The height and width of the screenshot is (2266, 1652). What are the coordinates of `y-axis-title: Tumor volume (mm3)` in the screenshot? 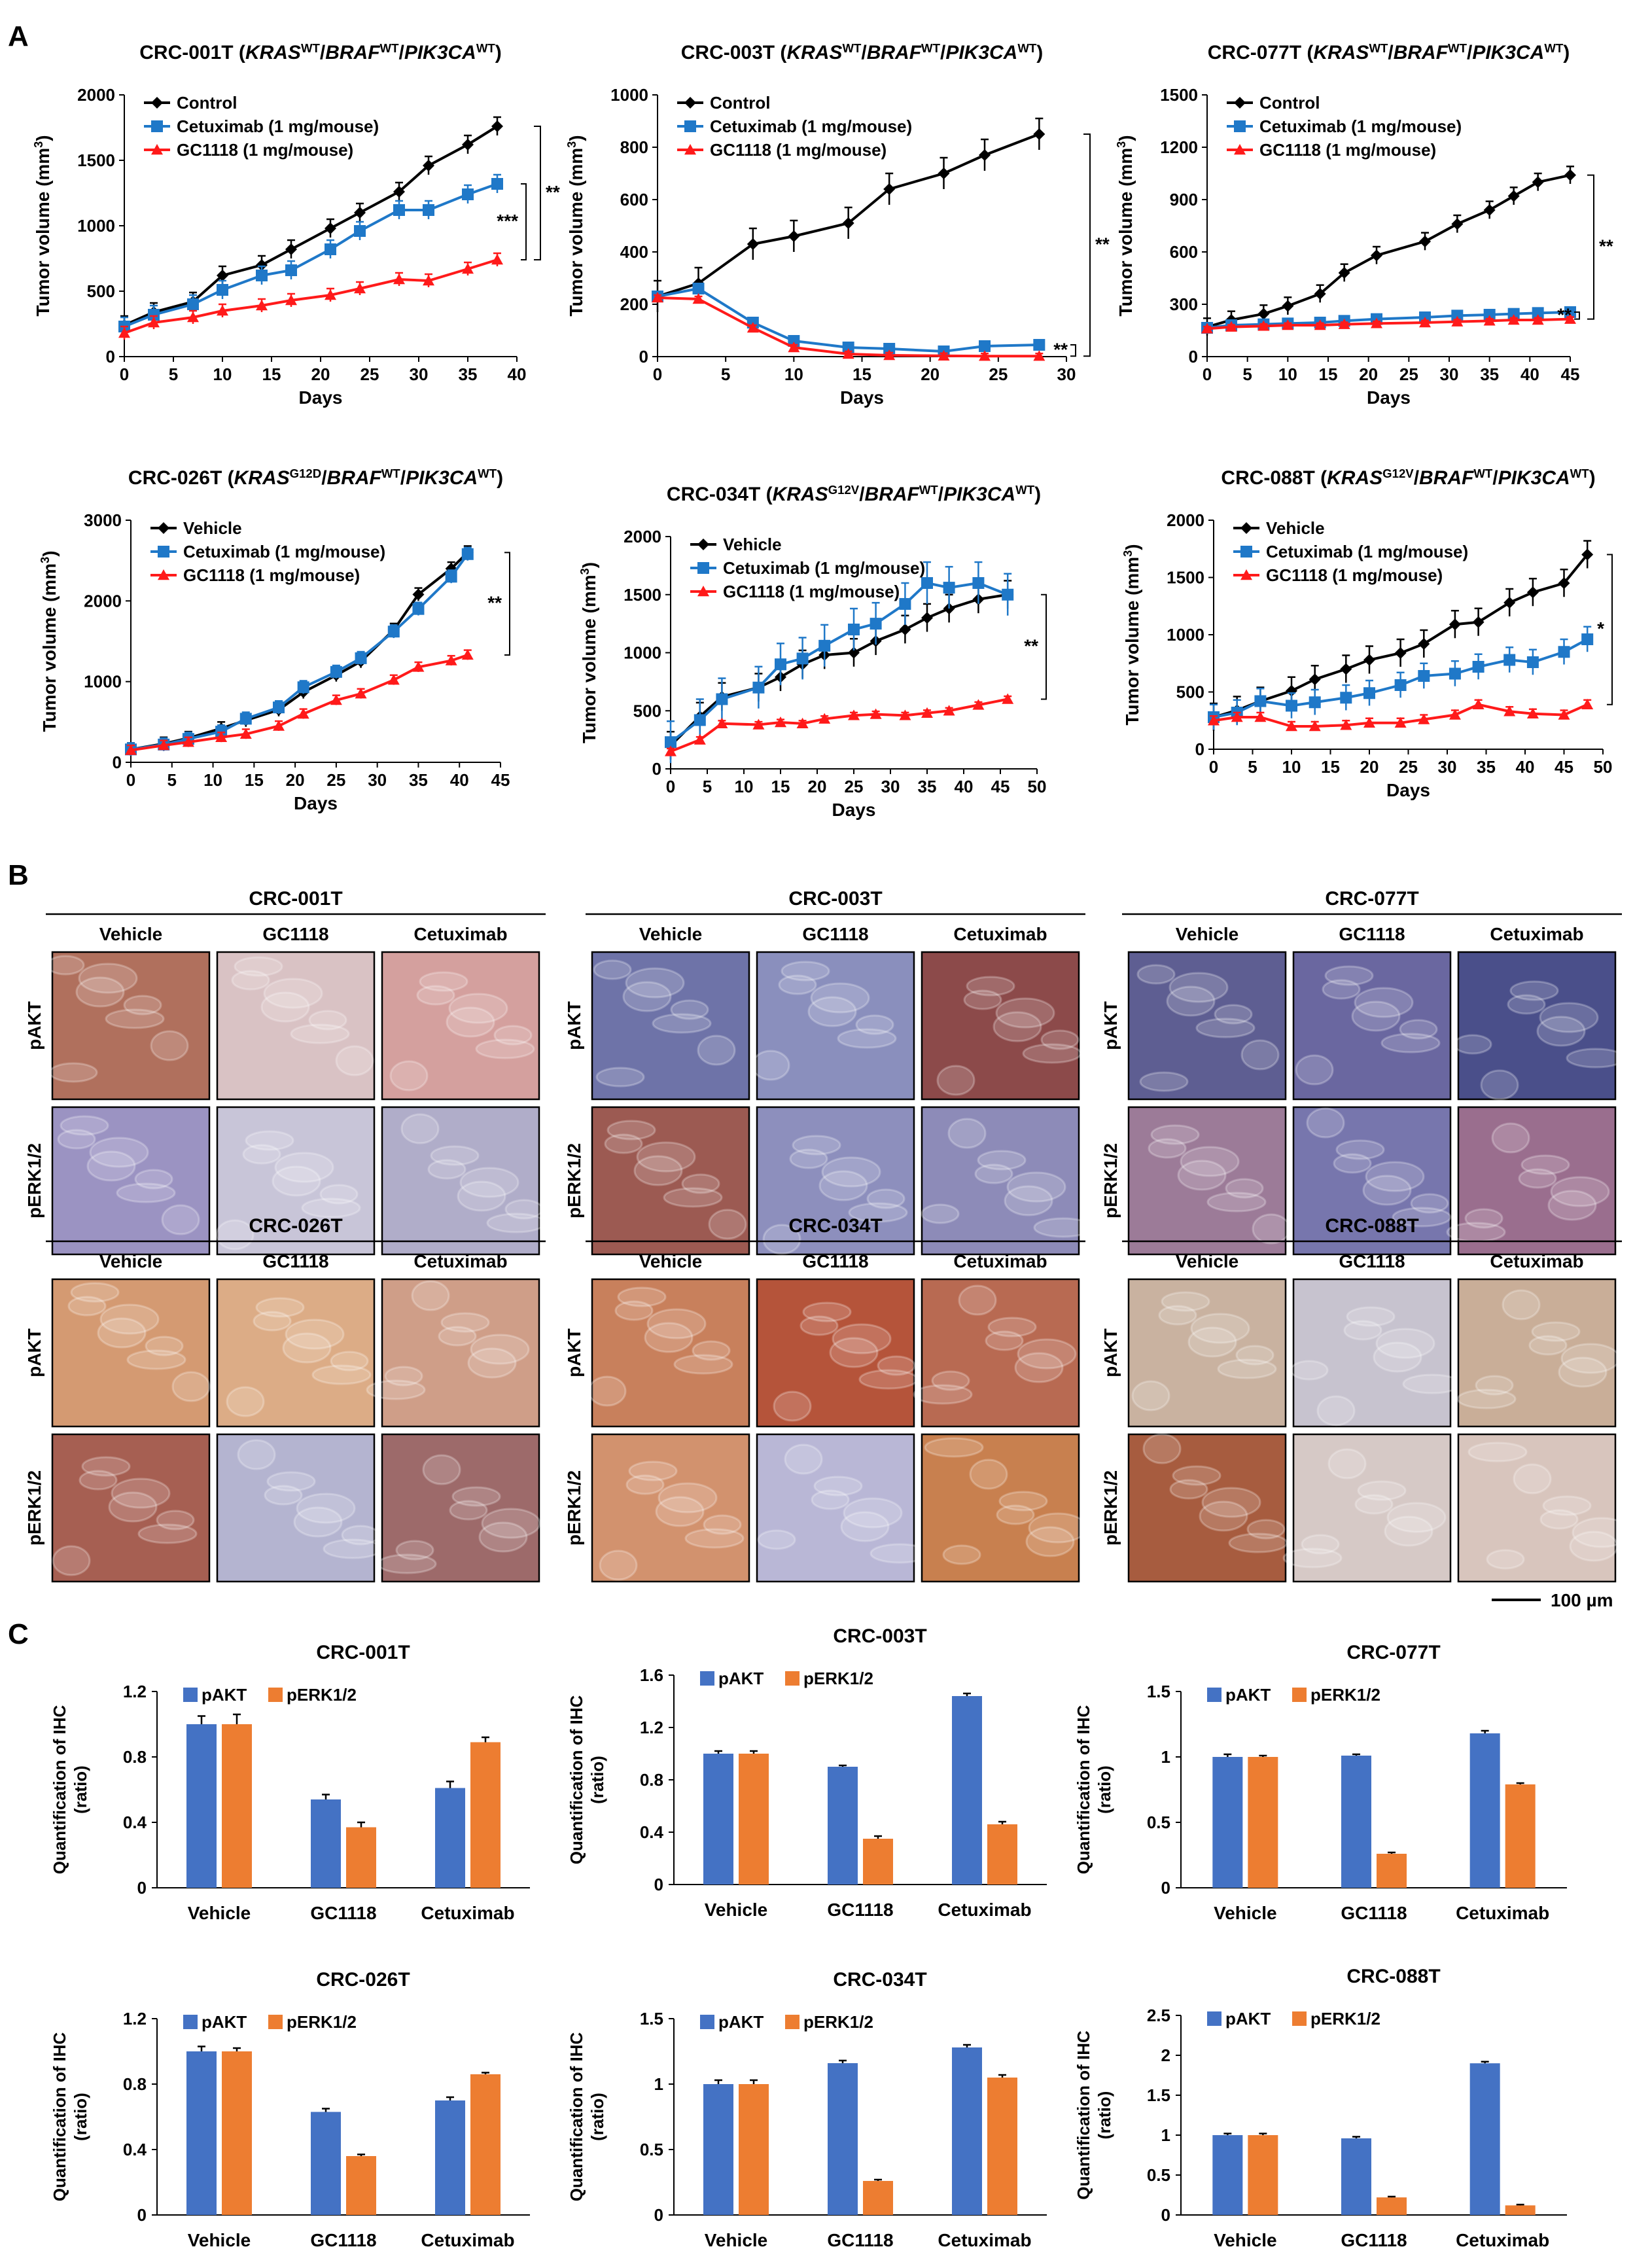 It's located at (50, 641).